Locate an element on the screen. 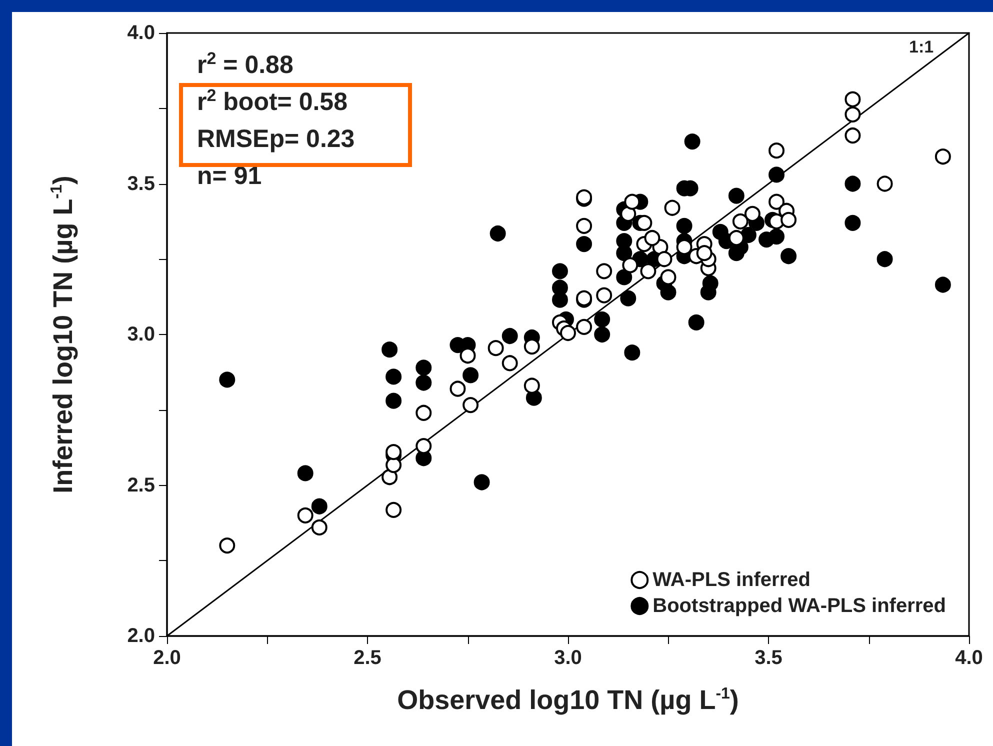  annotation: r$^{2}$ = 0.88 is located at coordinates (245, 64).